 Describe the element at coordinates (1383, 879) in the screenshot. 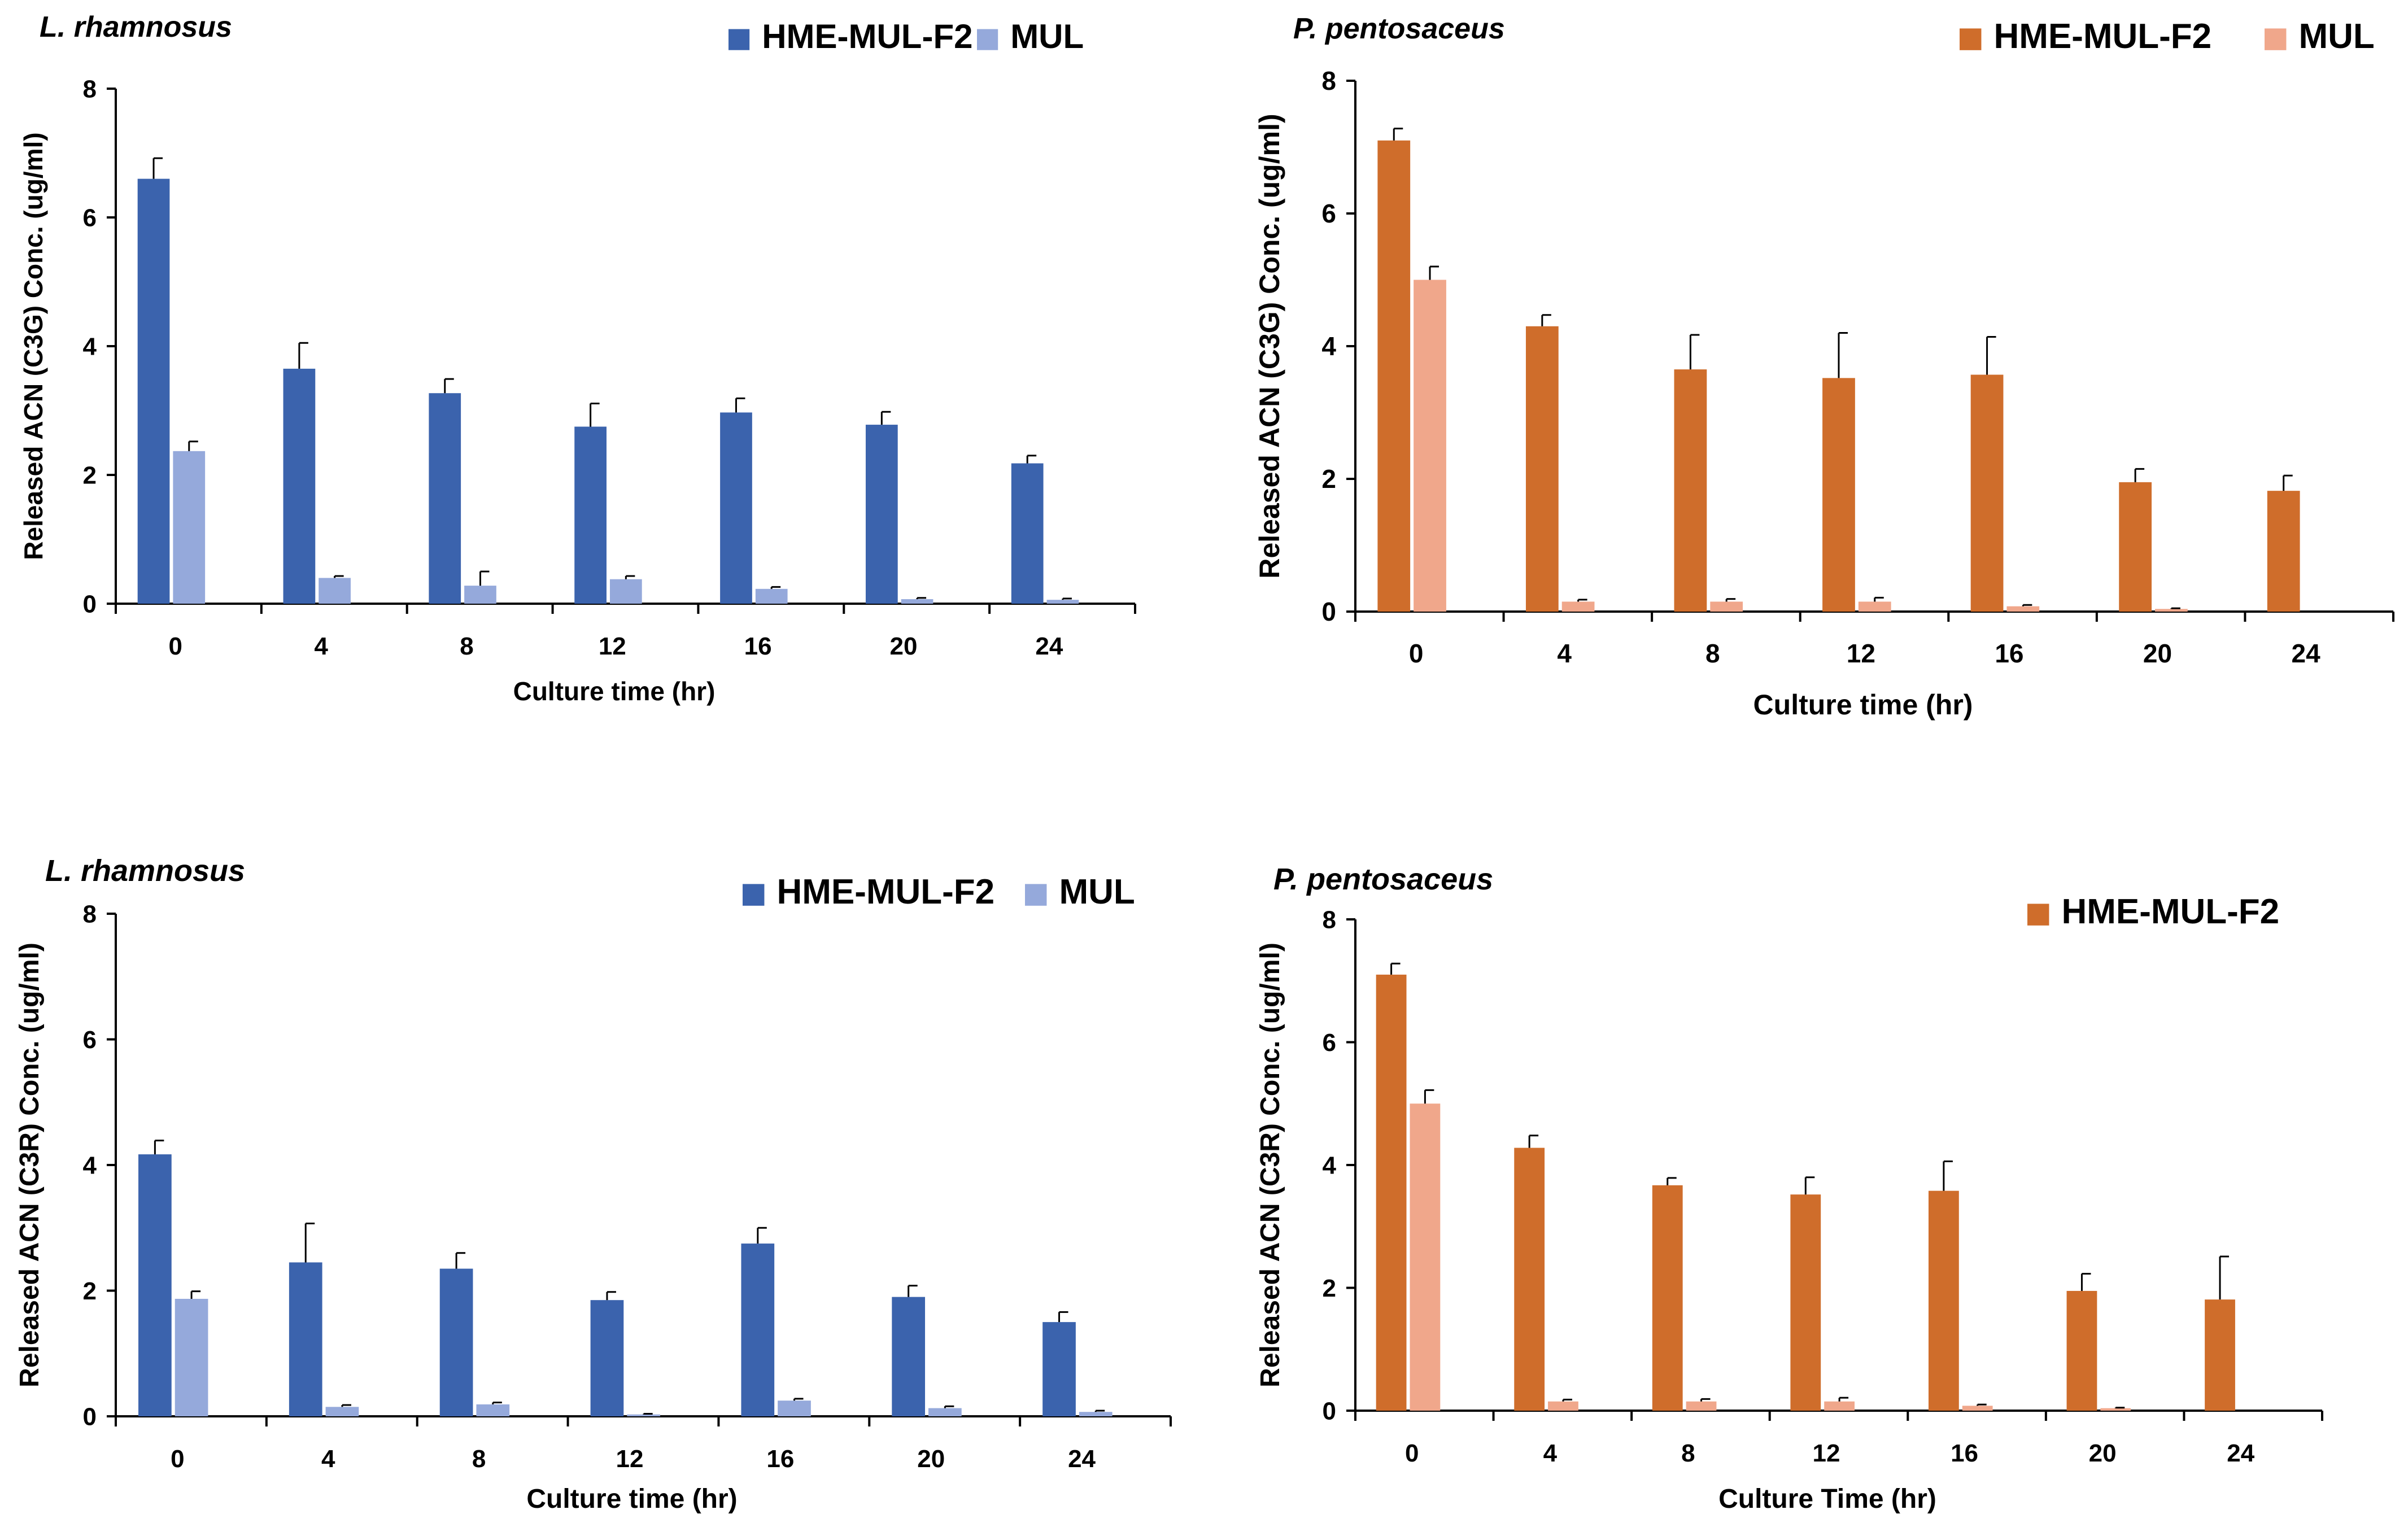

I see `chart-title: P. pentosaceus` at that location.